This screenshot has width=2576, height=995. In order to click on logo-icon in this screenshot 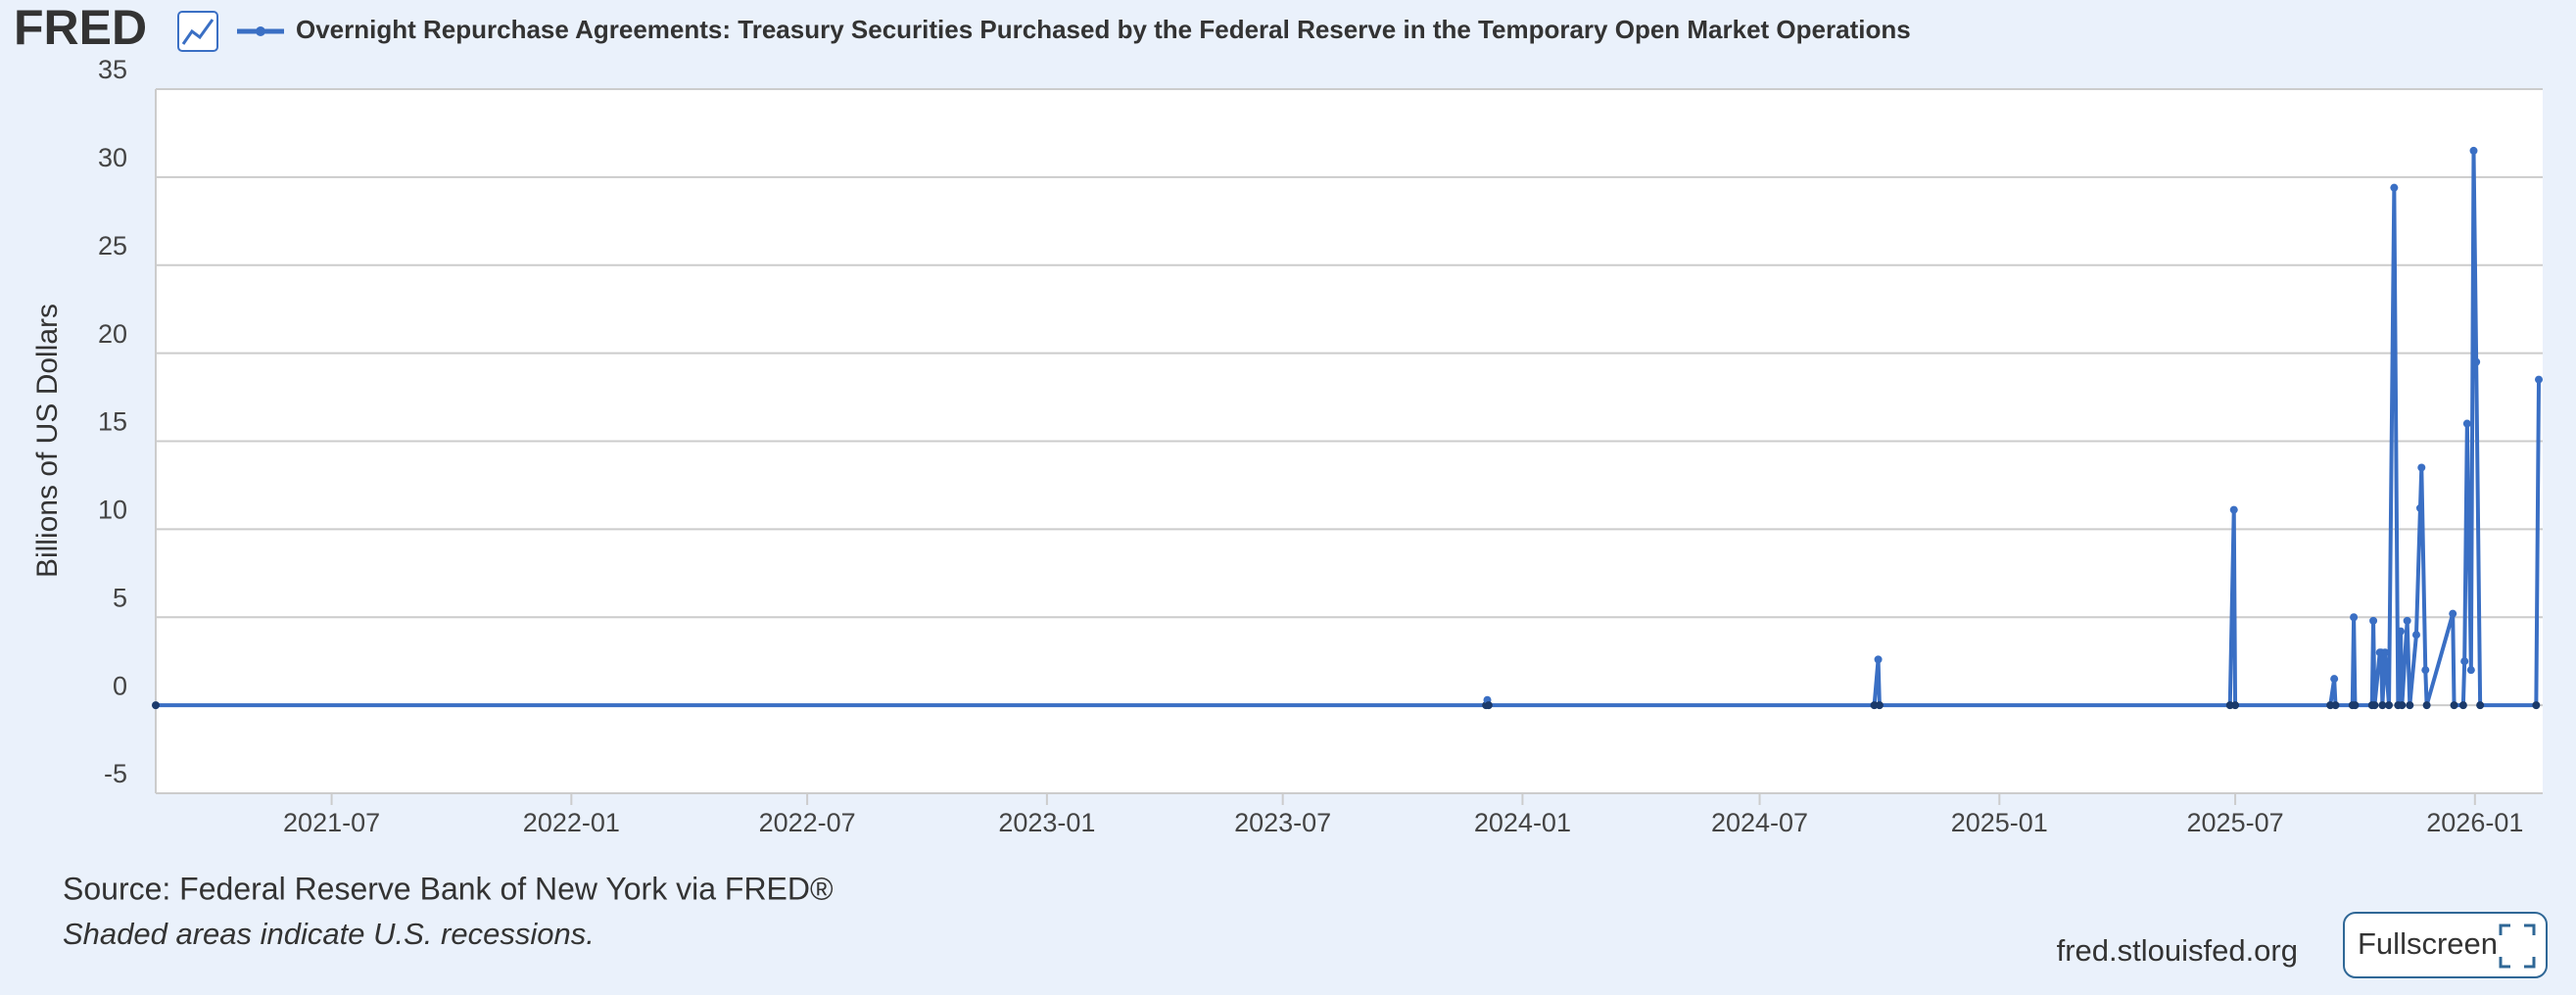, I will do `click(198, 31)`.